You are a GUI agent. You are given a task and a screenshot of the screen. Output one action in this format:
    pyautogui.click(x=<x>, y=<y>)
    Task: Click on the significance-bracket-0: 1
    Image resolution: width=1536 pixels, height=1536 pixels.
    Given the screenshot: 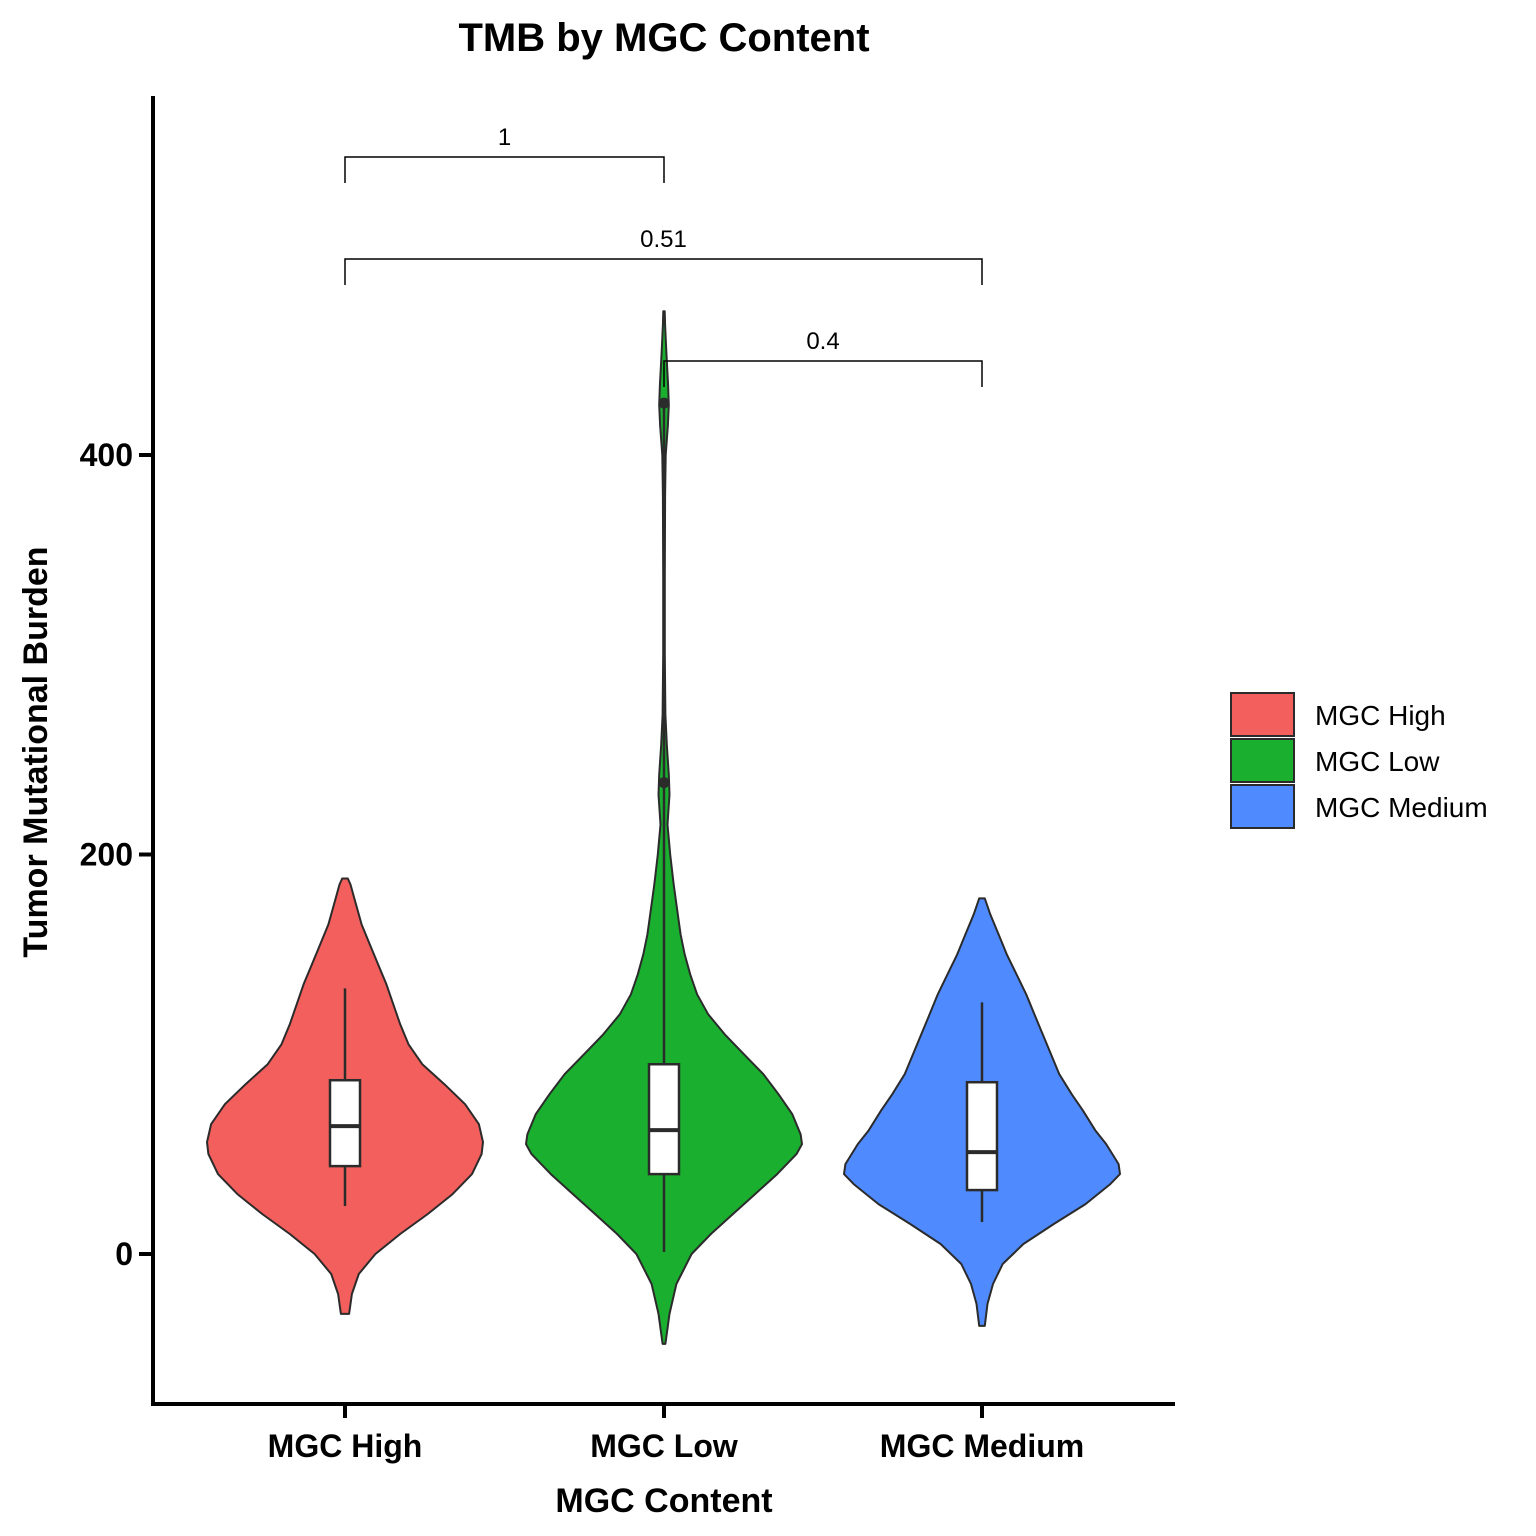 What is the action you would take?
    pyautogui.click(x=504, y=153)
    